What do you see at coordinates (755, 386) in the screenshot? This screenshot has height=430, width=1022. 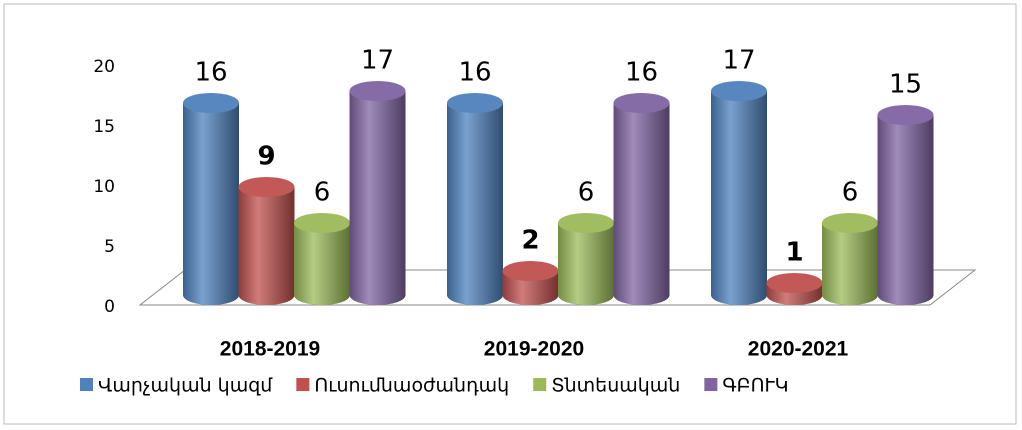 I see `legend-label: ԳԲՈՒԿ` at bounding box center [755, 386].